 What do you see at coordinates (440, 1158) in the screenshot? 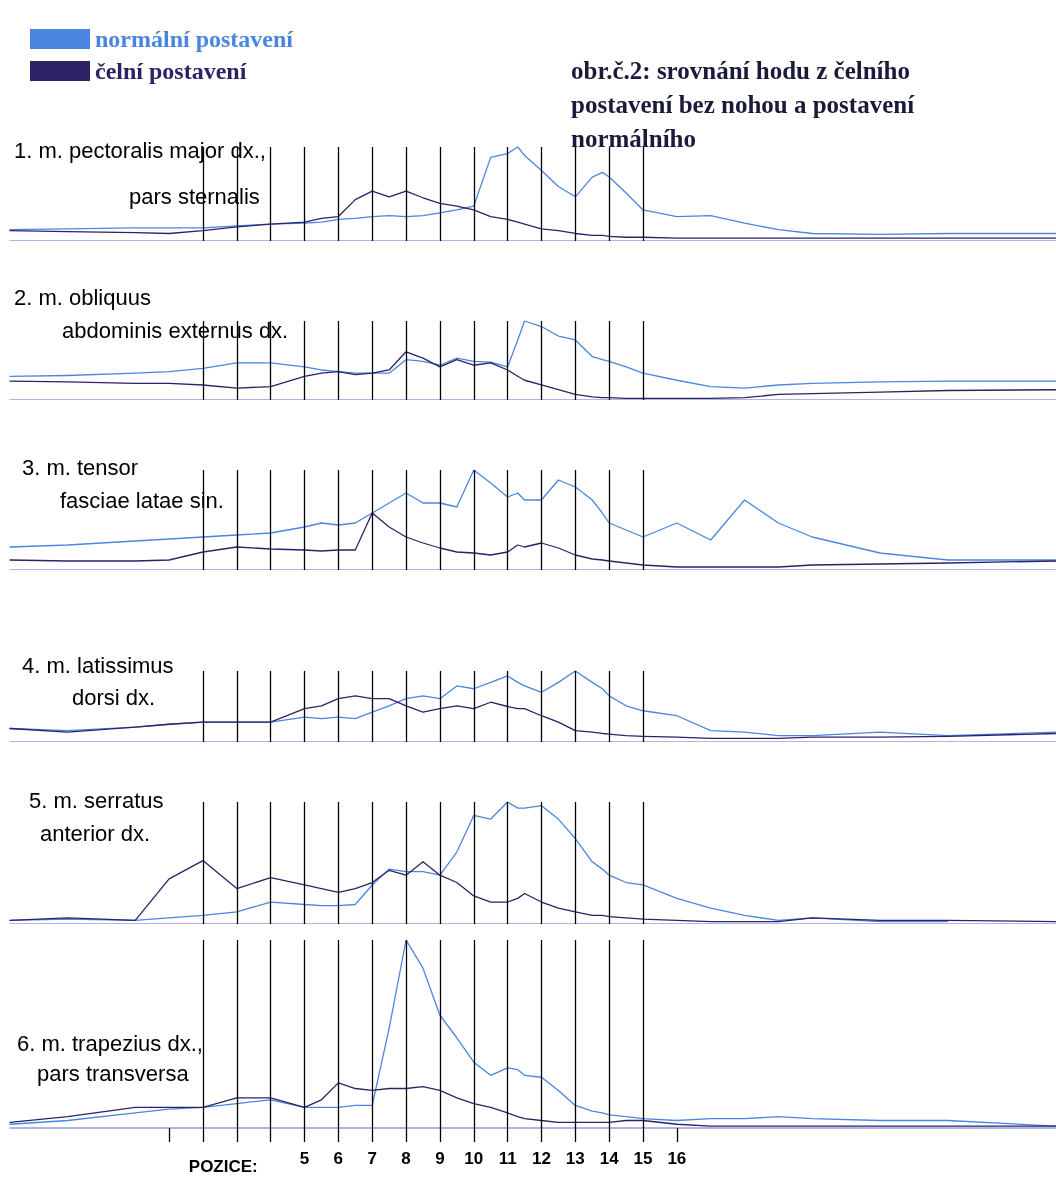
I see `x-tick-label: 9` at bounding box center [440, 1158].